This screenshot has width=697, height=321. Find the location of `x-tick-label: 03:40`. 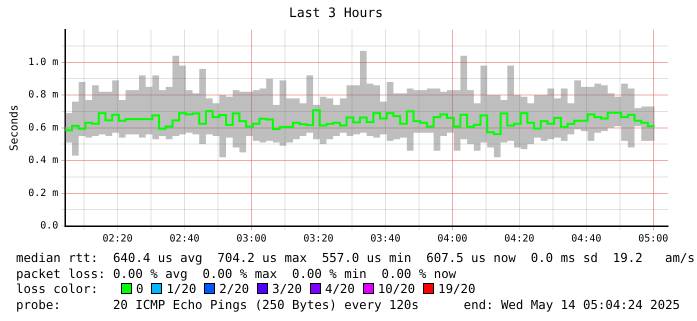

x-tick-label: 03:40 is located at coordinates (385, 239).